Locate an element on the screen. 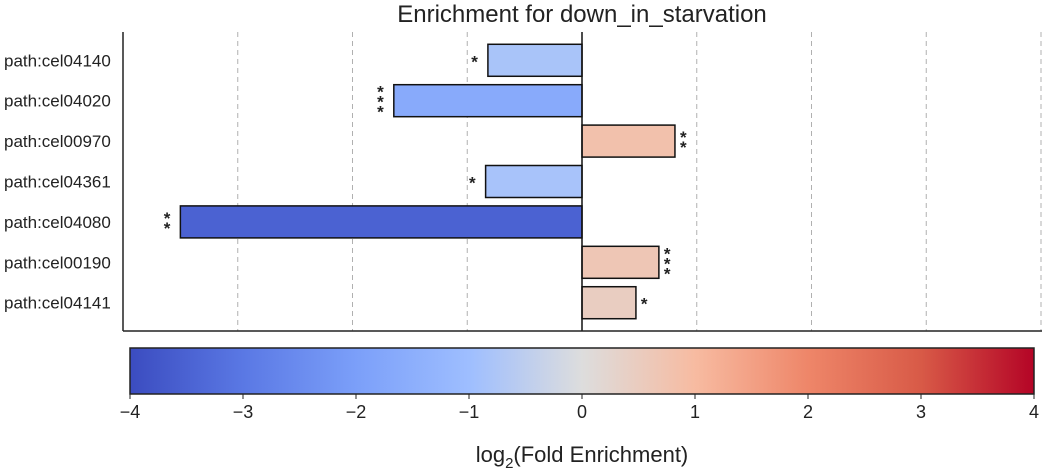  colorbar-tick-label: 1 is located at coordinates (695, 412).